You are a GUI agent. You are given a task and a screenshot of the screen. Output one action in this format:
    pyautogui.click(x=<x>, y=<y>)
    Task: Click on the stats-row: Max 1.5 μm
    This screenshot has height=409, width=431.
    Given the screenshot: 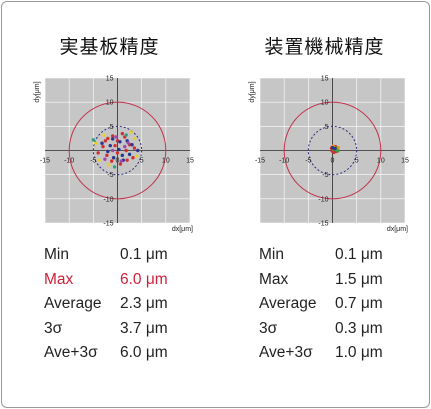 What is the action you would take?
    pyautogui.click(x=324, y=282)
    